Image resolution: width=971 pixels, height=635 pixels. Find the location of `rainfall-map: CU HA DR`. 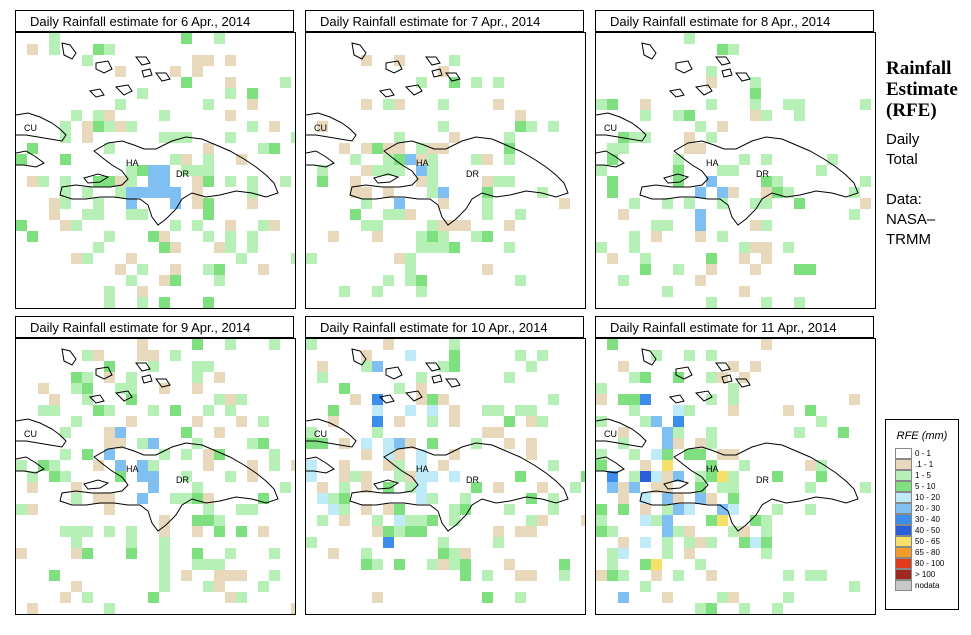

rainfall-map: CU HA DR is located at coordinates (155, 170).